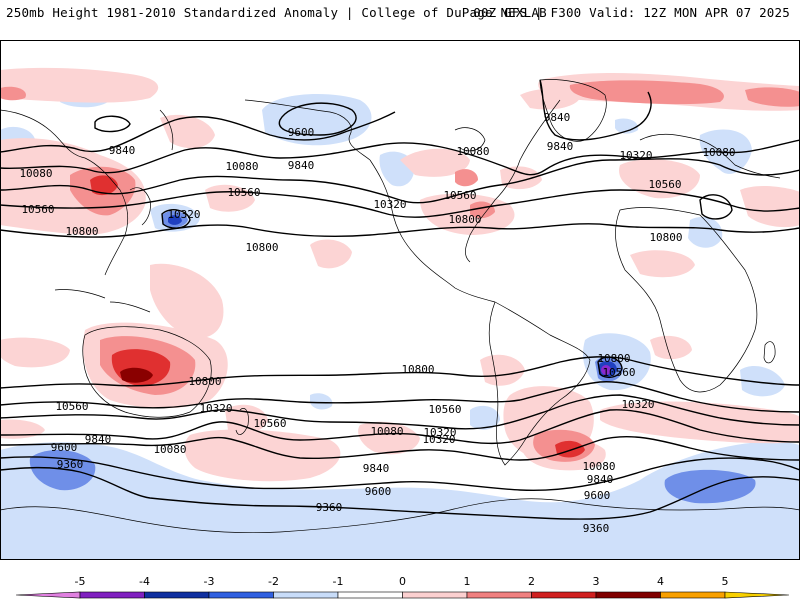  Describe the element at coordinates (140, 206) in the screenshot. I see `coastline-japan` at that location.